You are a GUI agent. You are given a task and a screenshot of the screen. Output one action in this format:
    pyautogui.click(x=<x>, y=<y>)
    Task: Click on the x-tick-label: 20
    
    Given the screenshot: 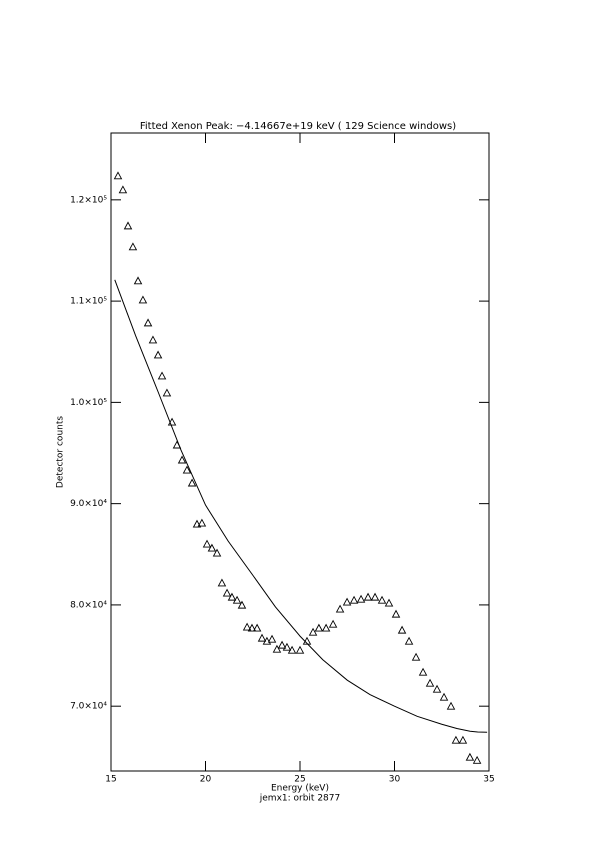 What is the action you would take?
    pyautogui.click(x=206, y=780)
    